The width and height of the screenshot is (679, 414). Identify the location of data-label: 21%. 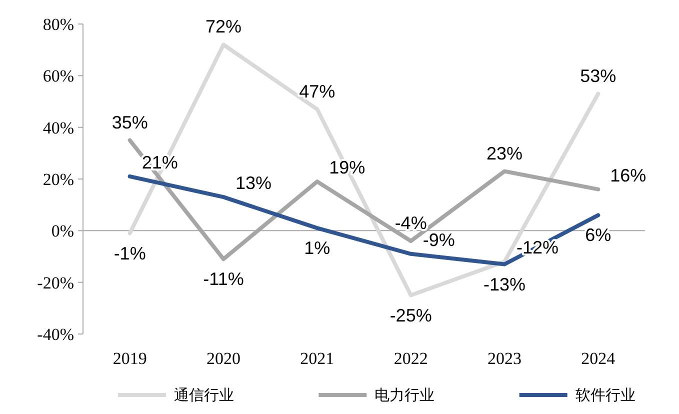
(160, 162).